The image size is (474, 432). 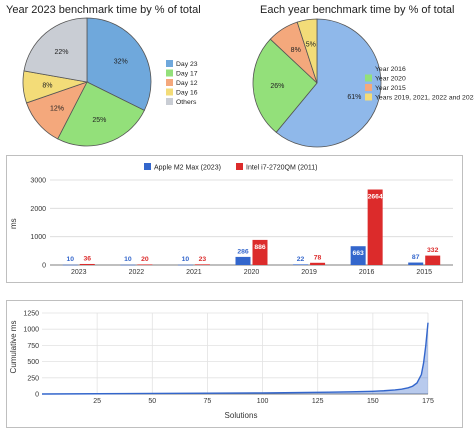 I want to click on legend-label: Day 12, so click(x=187, y=83).